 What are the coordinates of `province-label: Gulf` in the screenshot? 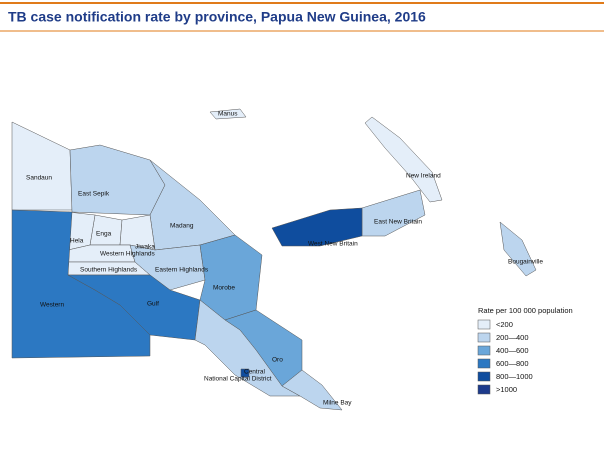 It's located at (153, 304).